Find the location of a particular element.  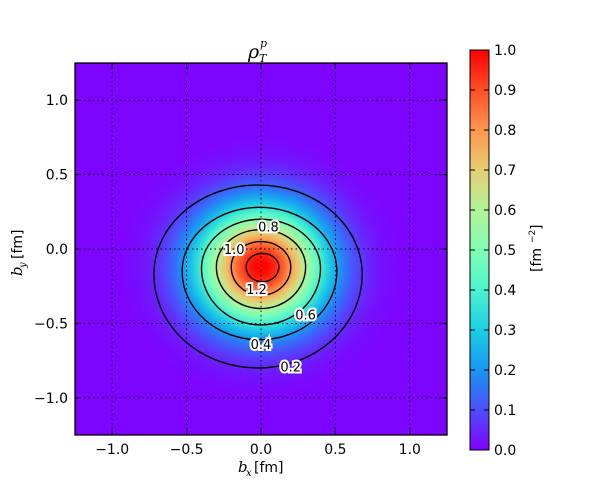

y-tick-label: −1.0 is located at coordinates (51, 399).